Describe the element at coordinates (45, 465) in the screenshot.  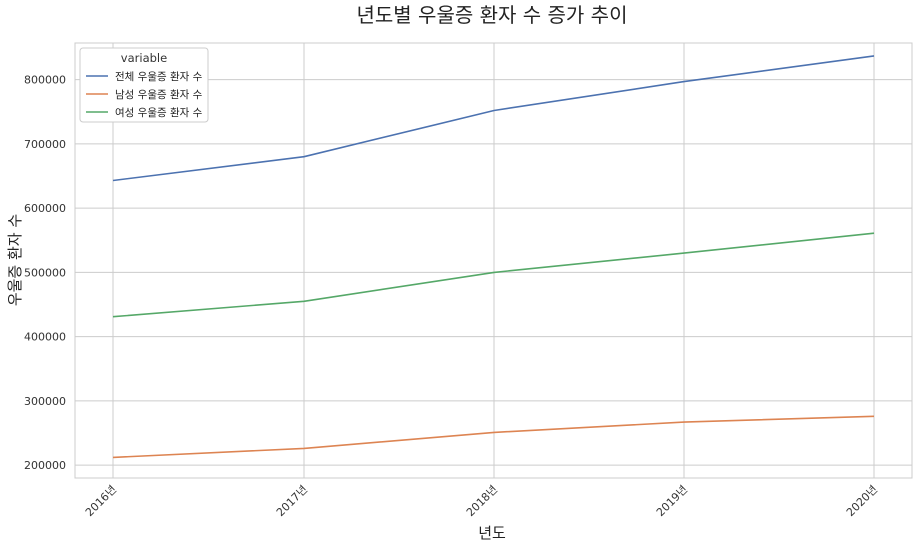
I see `y-tick-label: 200000` at that location.